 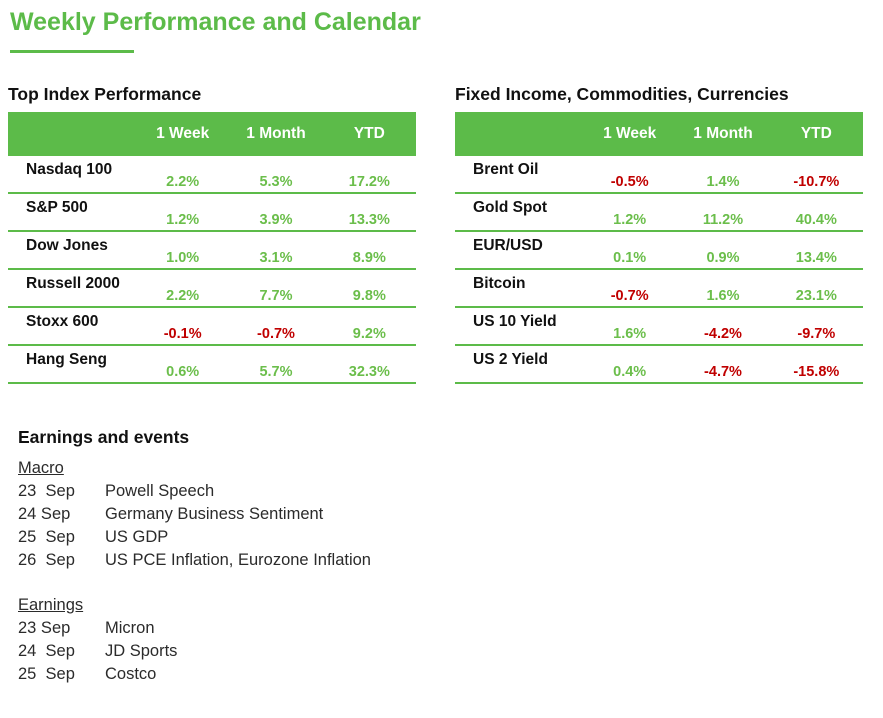 I want to click on event-label: US PCE Inflation, Eurozone Inflation, so click(x=238, y=559).